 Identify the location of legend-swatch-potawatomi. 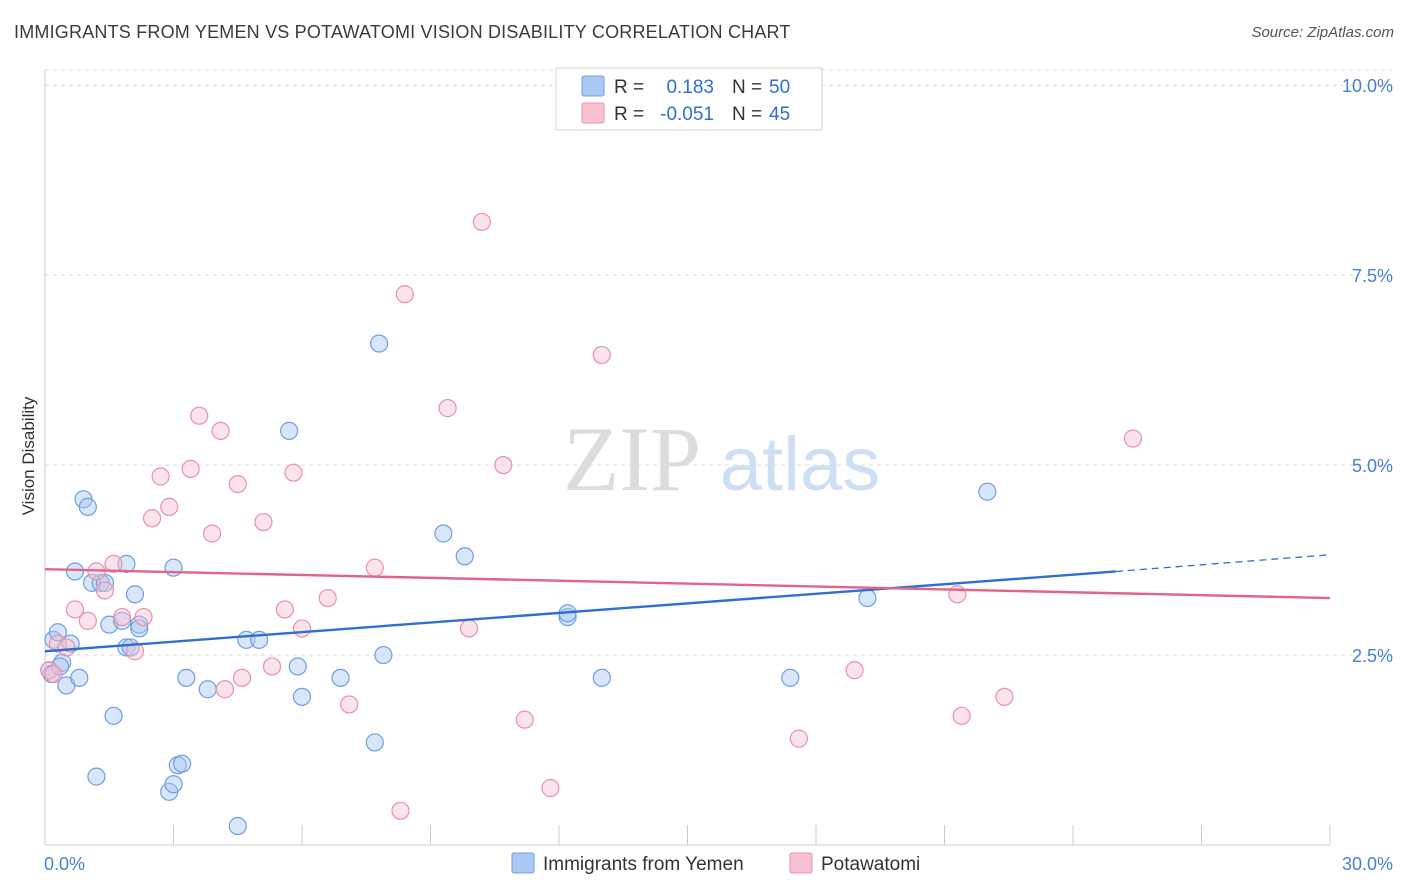
(593, 113).